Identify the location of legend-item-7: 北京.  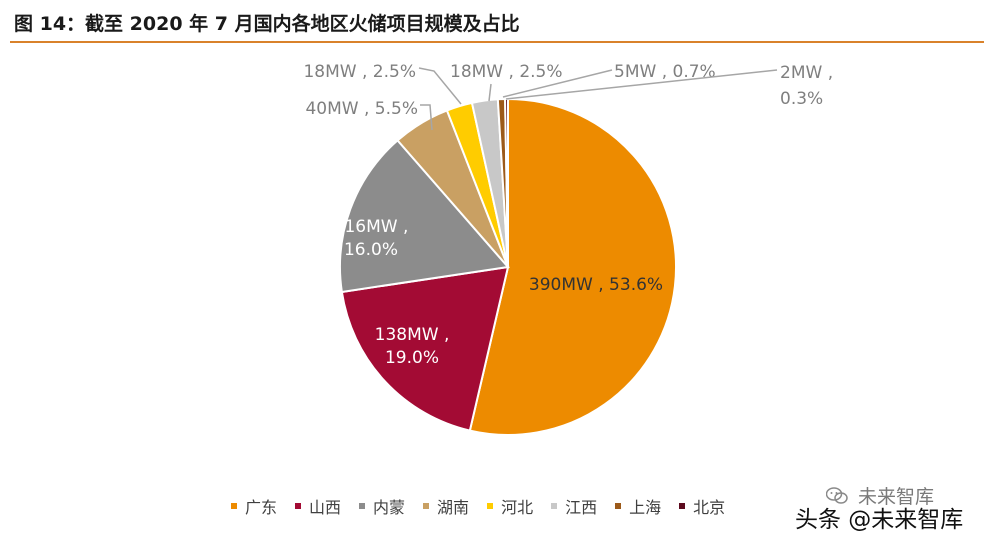
(702, 506).